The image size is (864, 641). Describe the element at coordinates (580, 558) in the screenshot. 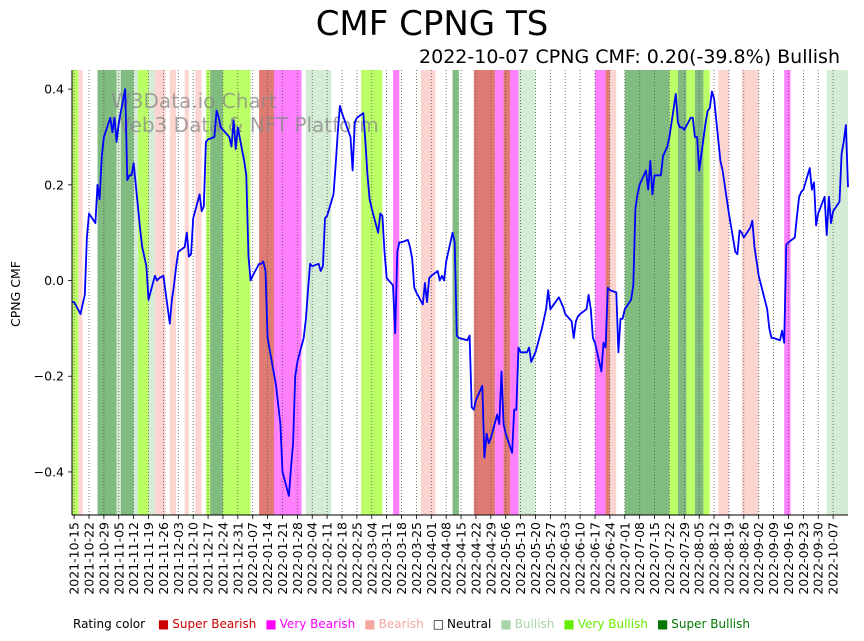

I see `x-tick-label: 2022-06-10` at that location.